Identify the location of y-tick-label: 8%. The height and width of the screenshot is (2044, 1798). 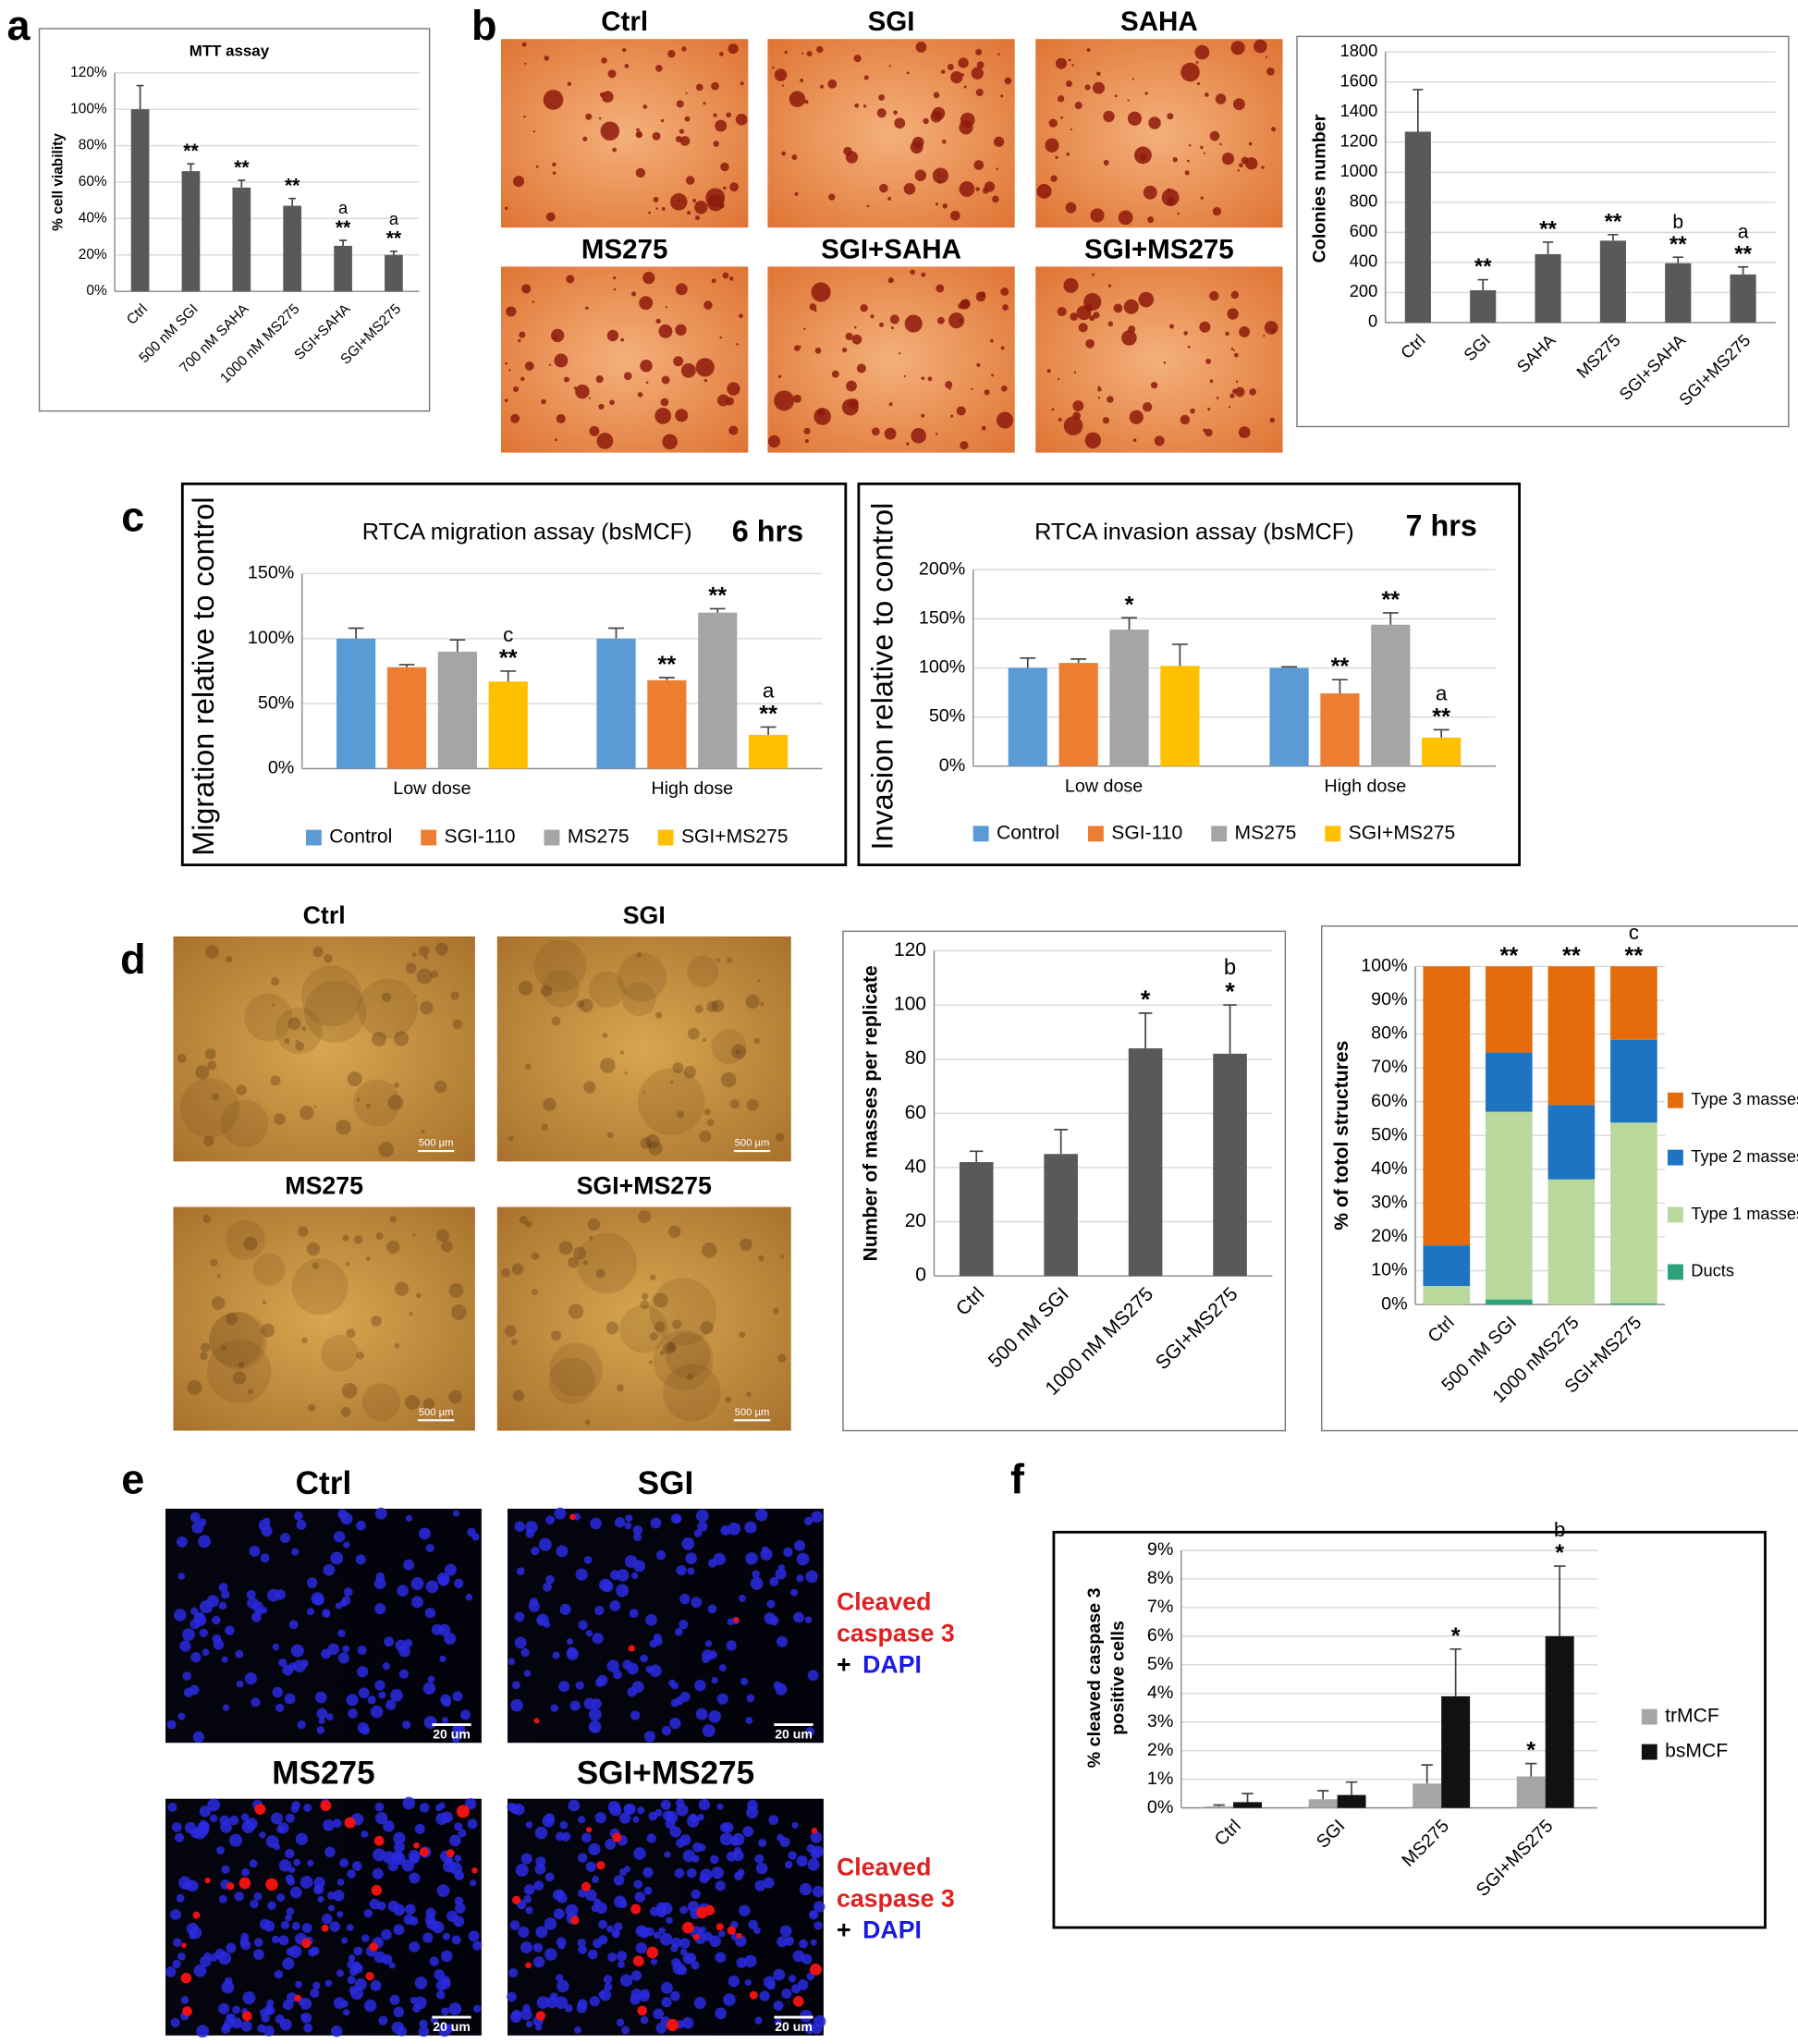
(1160, 1578).